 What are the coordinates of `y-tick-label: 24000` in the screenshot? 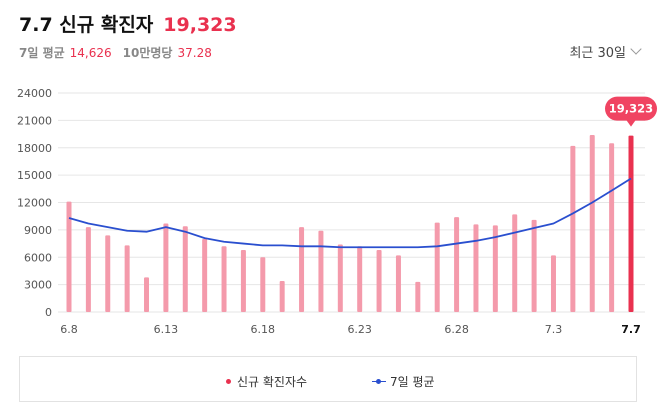 It's located at (34, 93).